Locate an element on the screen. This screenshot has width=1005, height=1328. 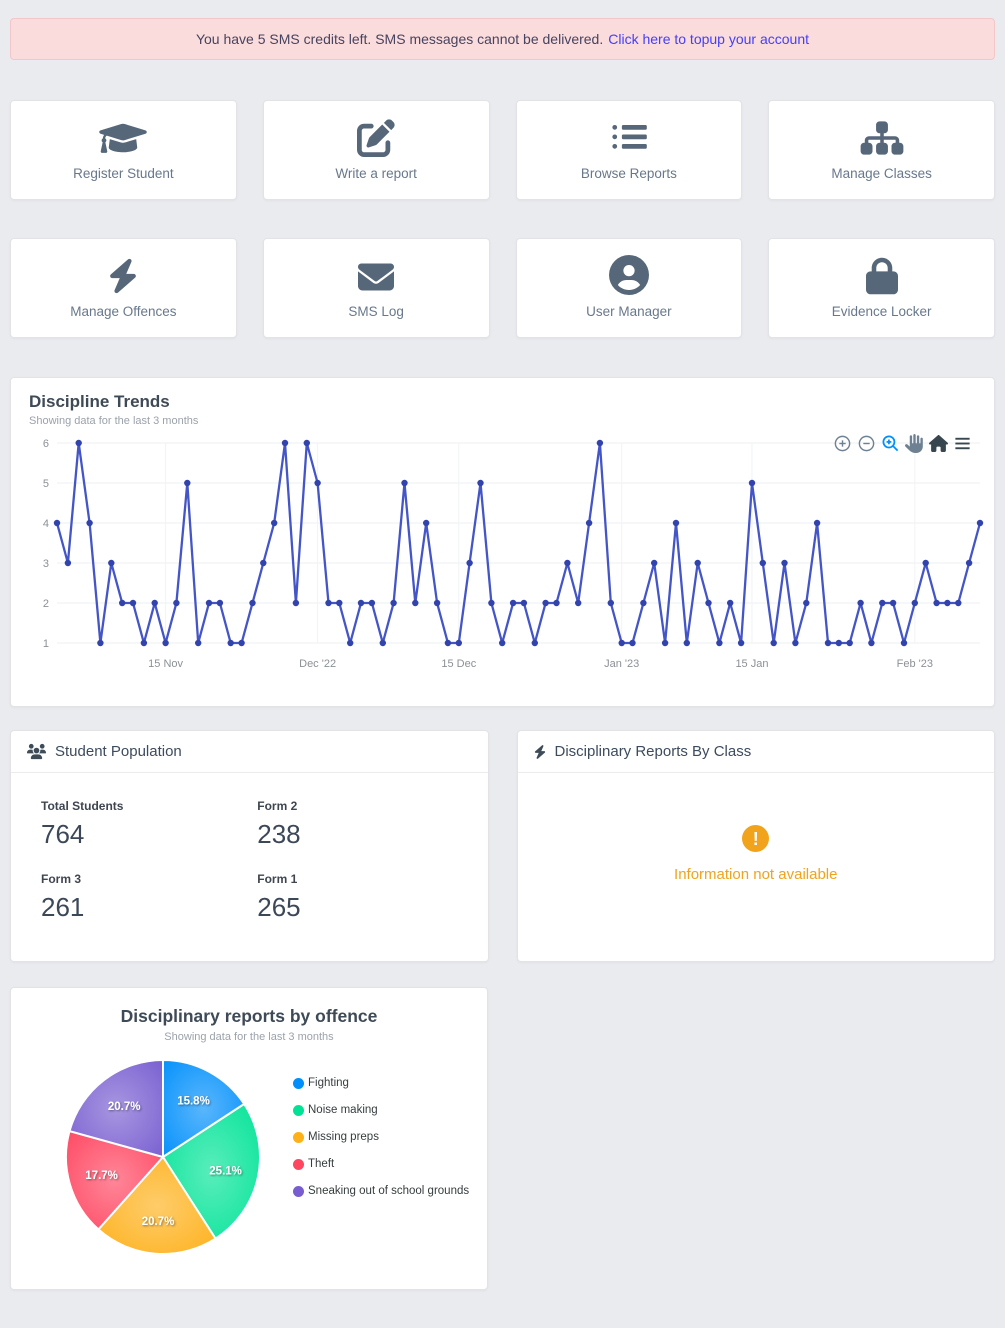
menu-icon is located at coordinates (962, 443).